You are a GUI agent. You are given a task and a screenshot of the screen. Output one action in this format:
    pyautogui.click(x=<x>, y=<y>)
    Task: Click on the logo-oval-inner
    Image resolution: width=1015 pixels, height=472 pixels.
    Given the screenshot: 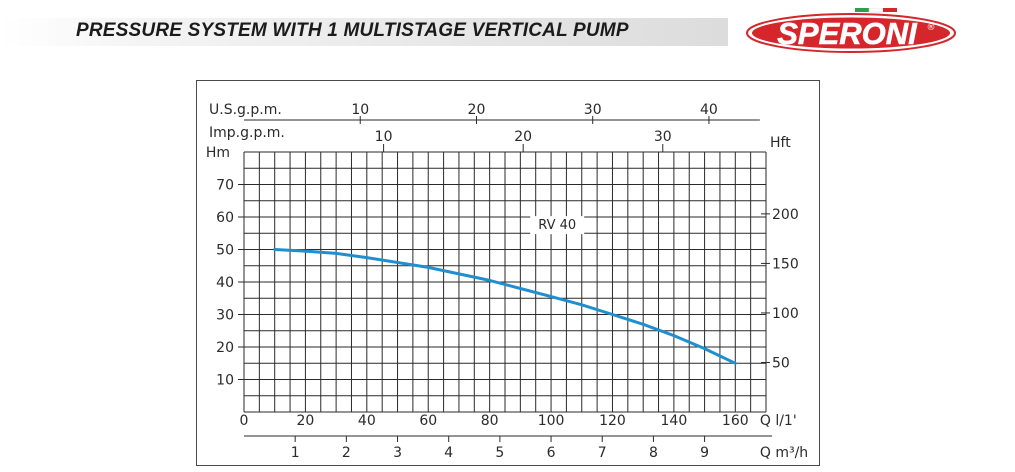 What is the action you would take?
    pyautogui.click(x=851, y=33)
    